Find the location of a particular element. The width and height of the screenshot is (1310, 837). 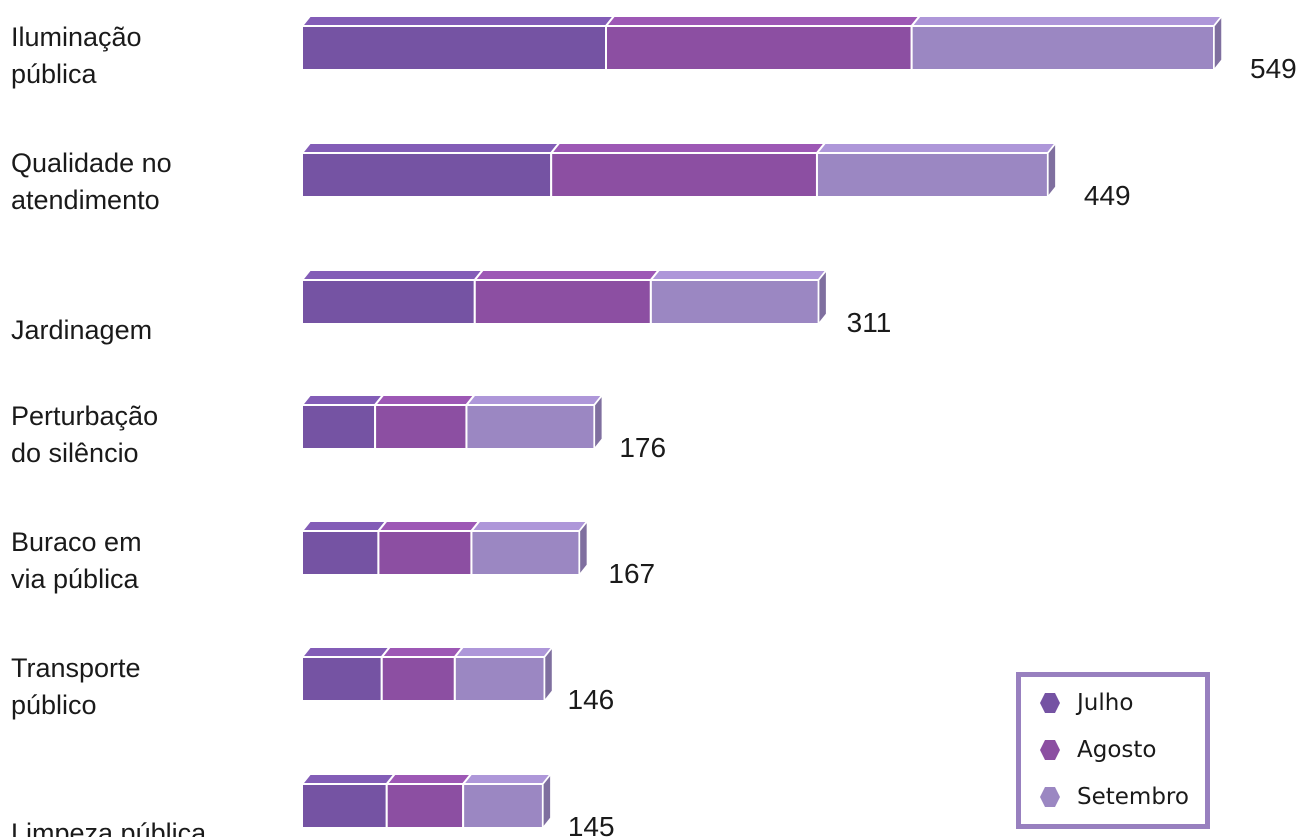

total-label-2: 311 is located at coordinates (869, 322).